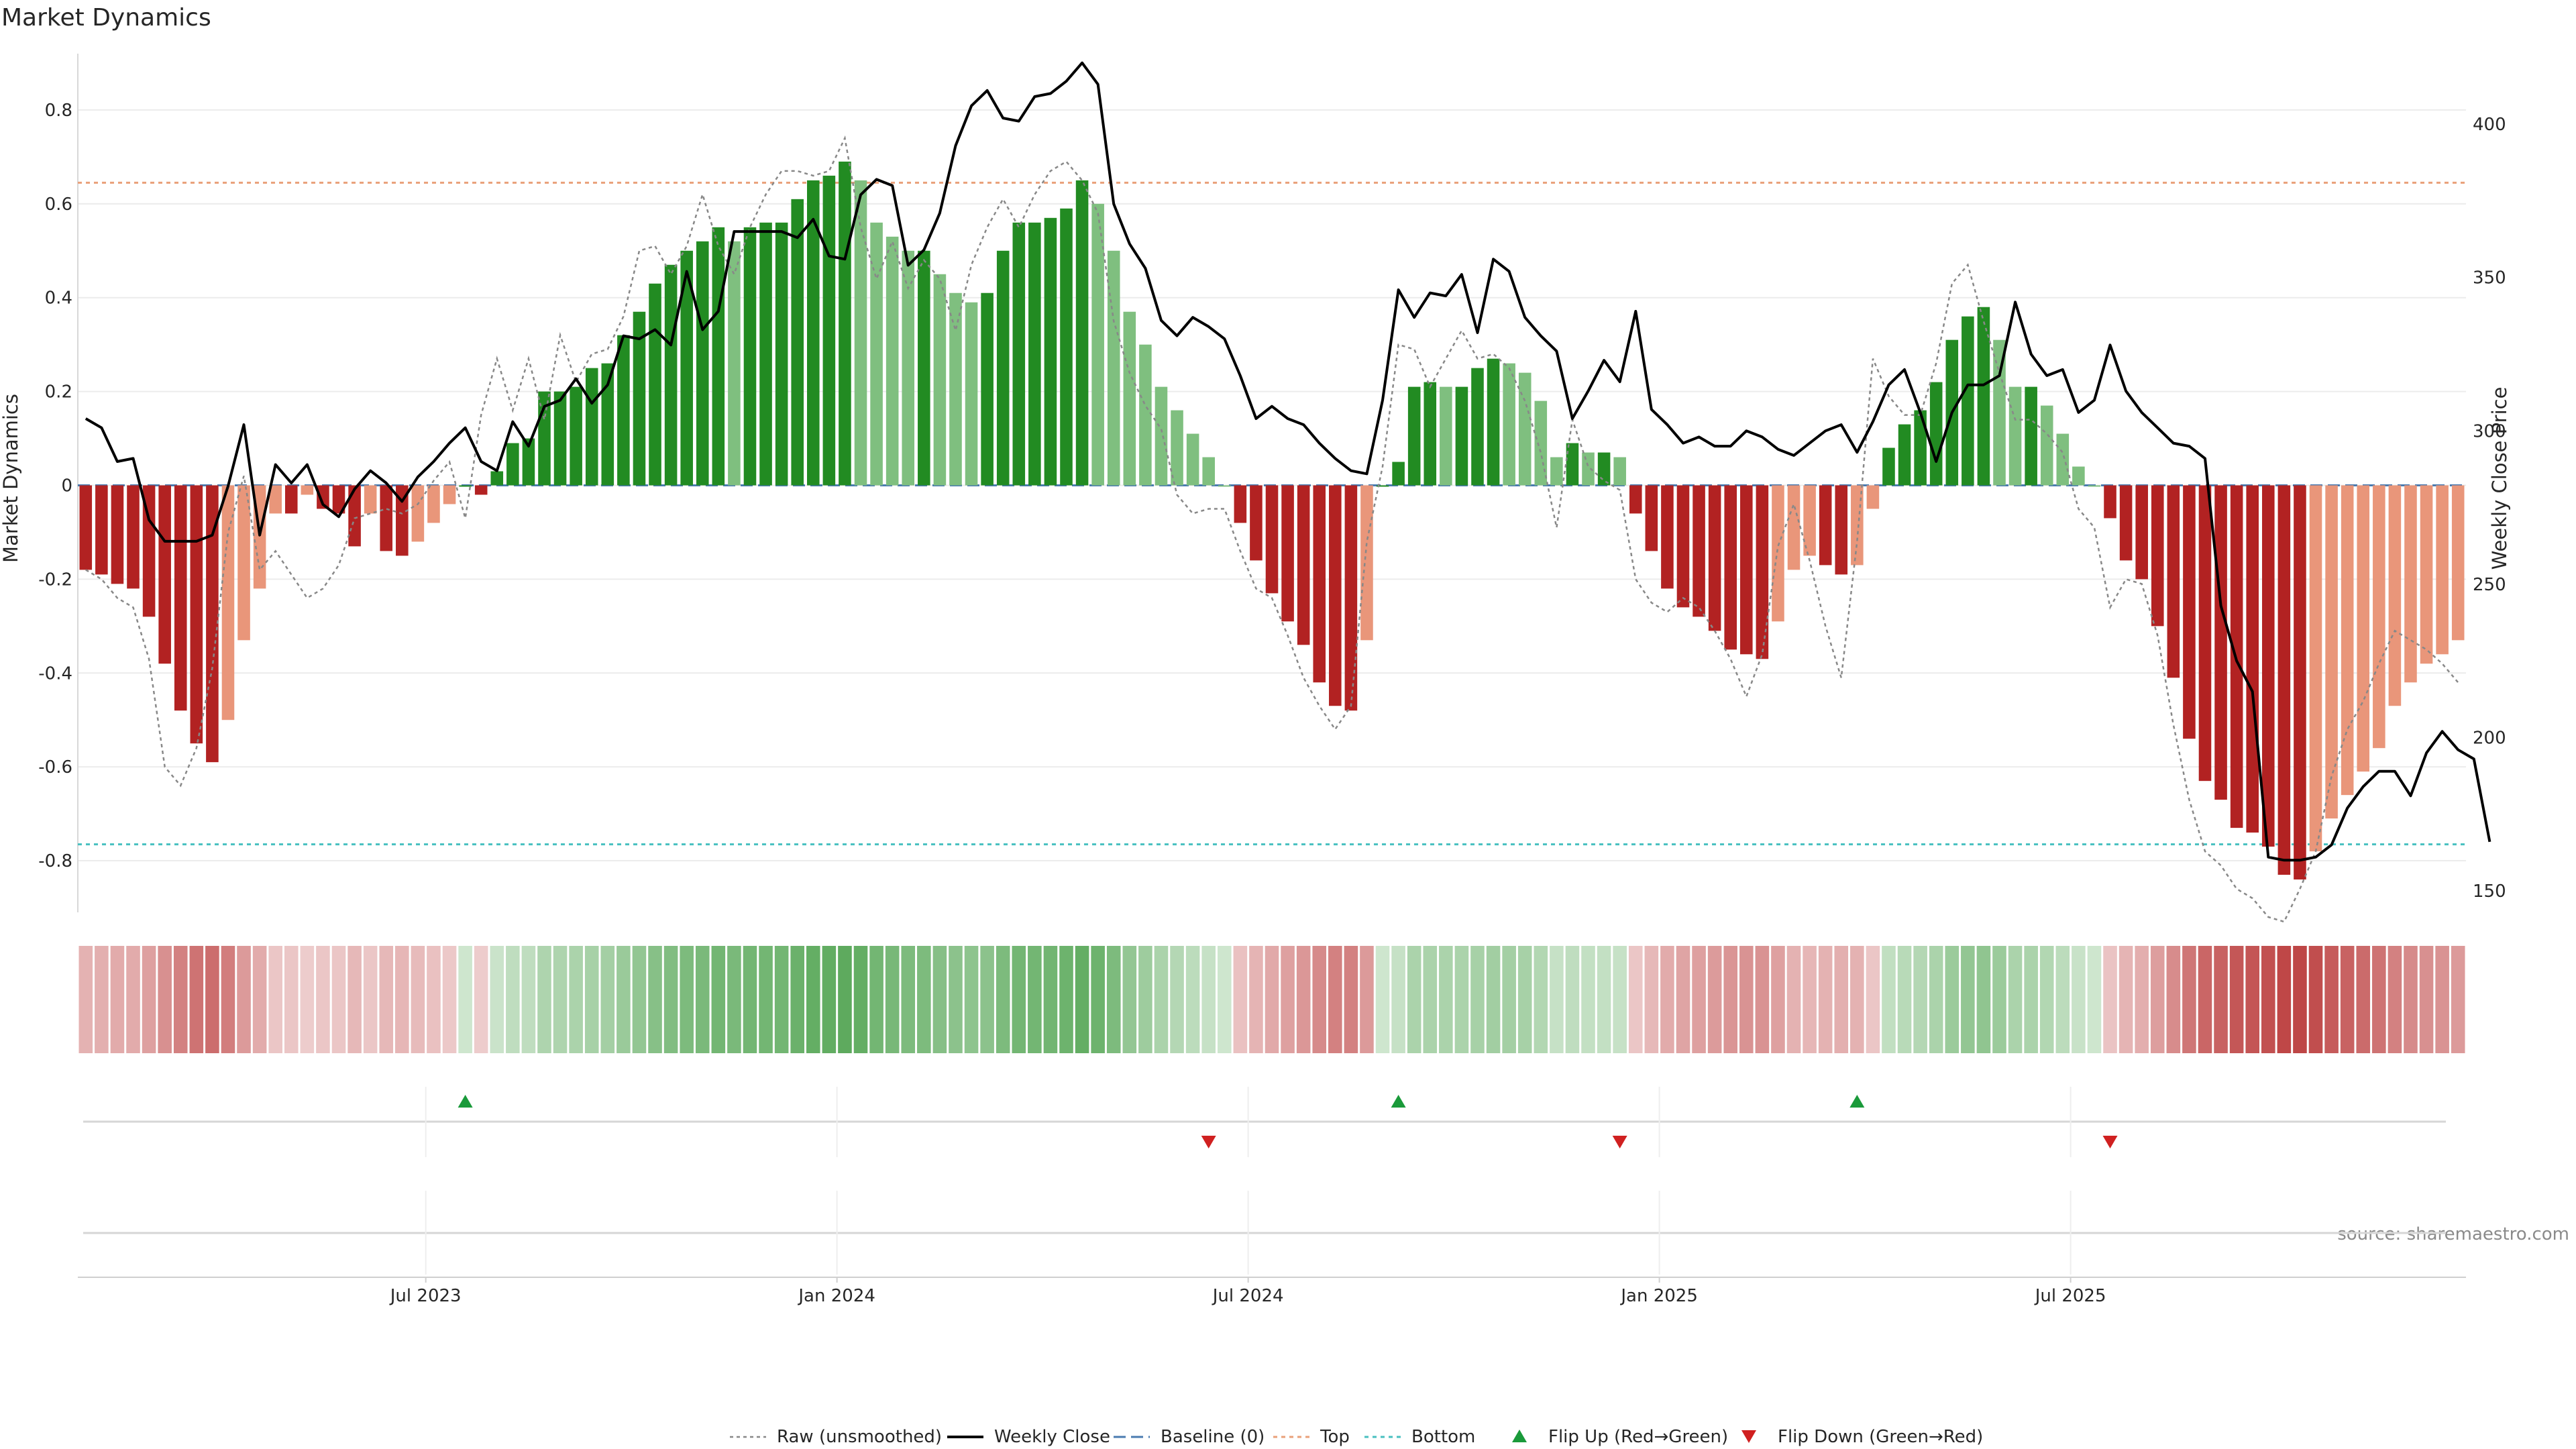 The height and width of the screenshot is (1449, 2576). What do you see at coordinates (2499, 478) in the screenshot?
I see `y-axis-label-right: Weekly Close Price` at bounding box center [2499, 478].